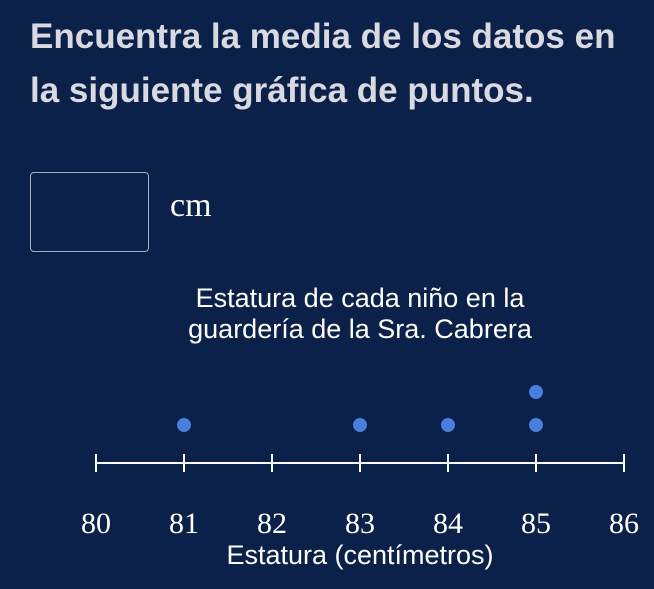 The height and width of the screenshot is (589, 654). What do you see at coordinates (624, 523) in the screenshot?
I see `tick-label: 86` at bounding box center [624, 523].